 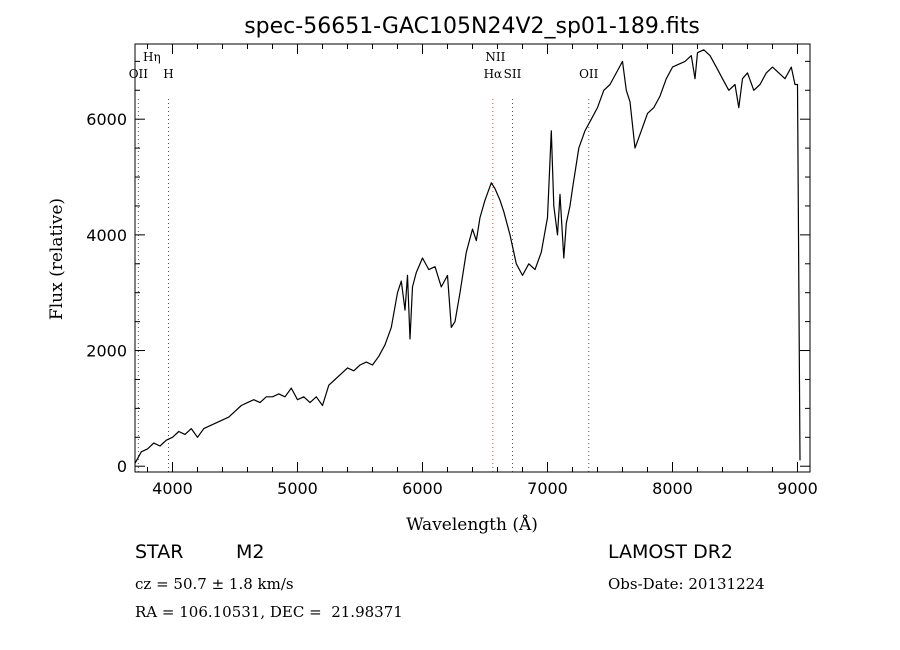 I want to click on observation-date: Obs-Date: 20131224, so click(x=686, y=584).